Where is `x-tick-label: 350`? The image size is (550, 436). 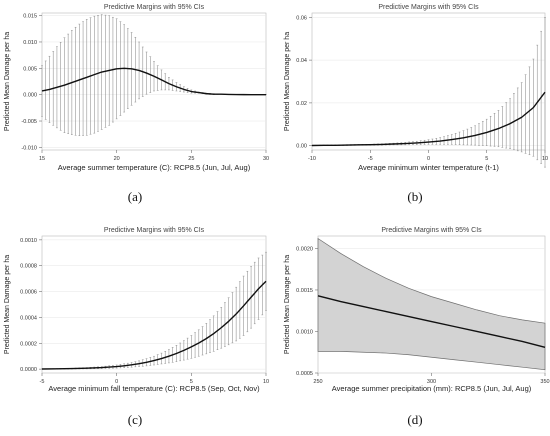 x-tick-label: 350 is located at coordinates (544, 382).